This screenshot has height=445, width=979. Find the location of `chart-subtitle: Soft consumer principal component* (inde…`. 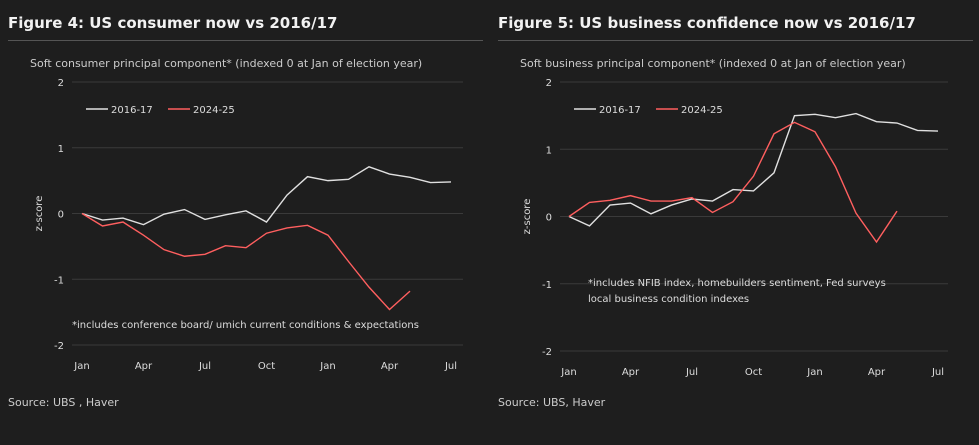

chart-subtitle: Soft consumer principal component* (inde… is located at coordinates (226, 63).